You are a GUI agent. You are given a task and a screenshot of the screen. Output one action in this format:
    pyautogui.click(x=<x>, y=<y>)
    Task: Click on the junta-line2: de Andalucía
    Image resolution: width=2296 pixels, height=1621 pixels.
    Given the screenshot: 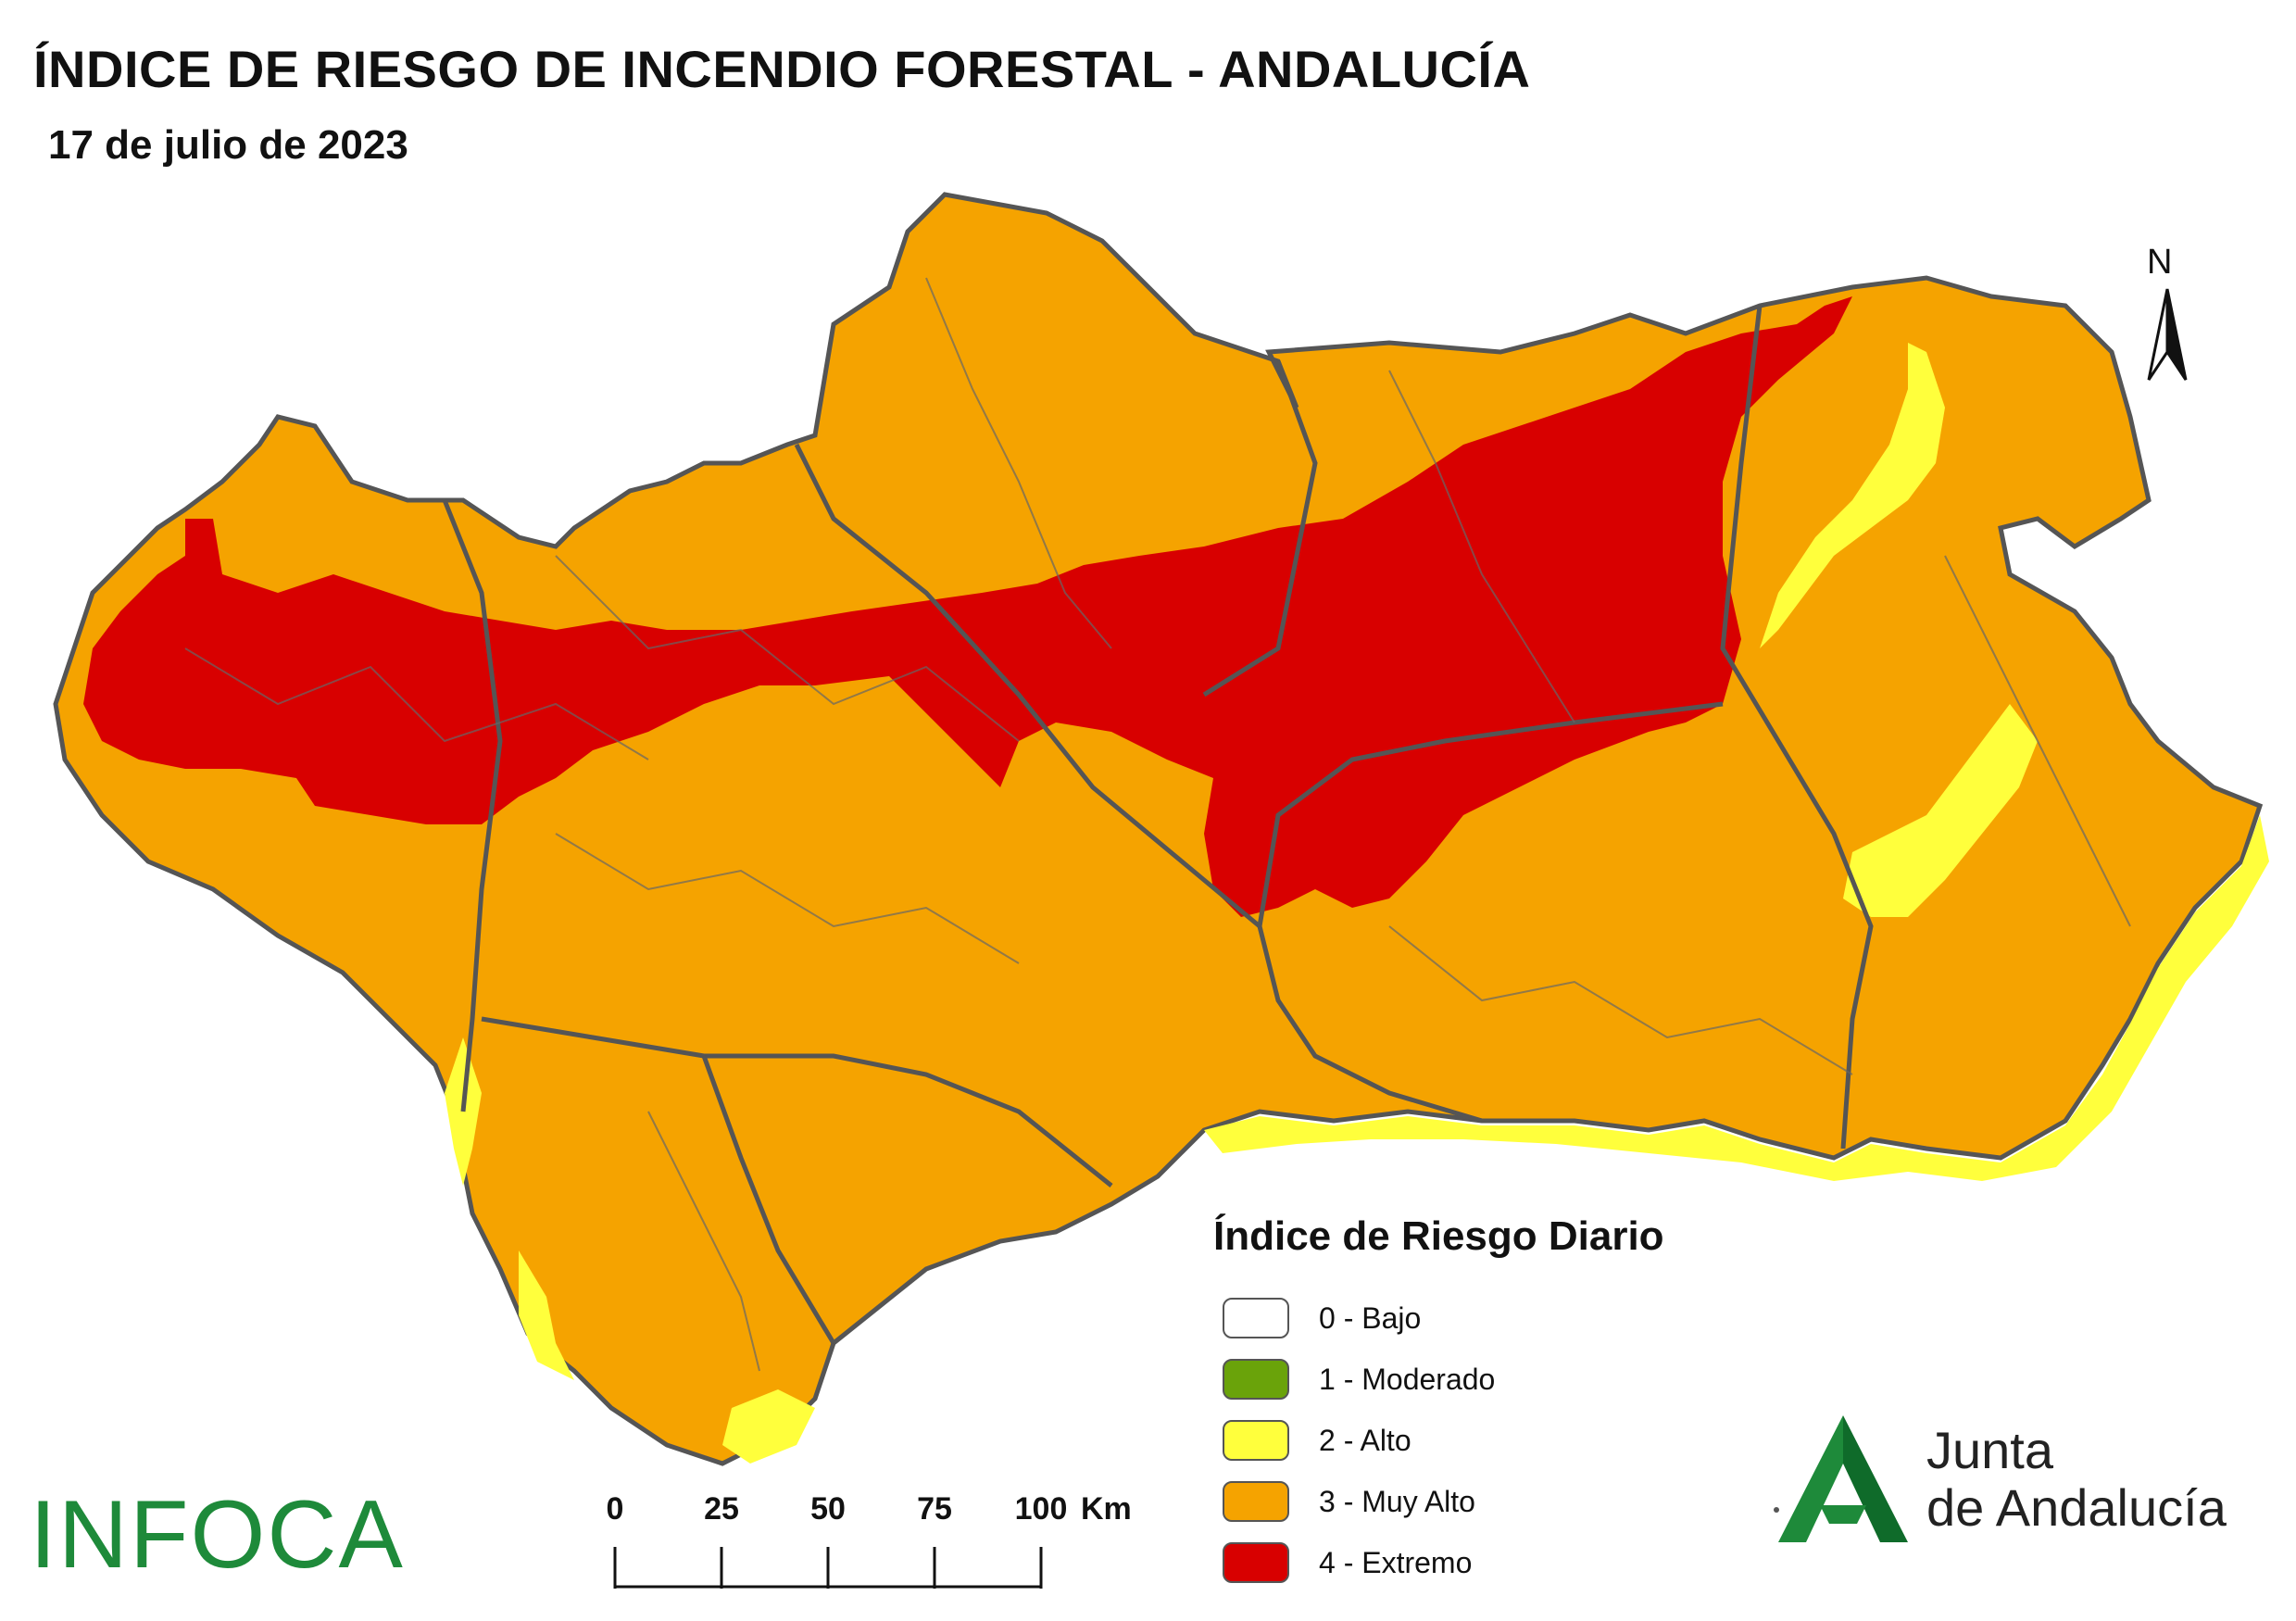 What is the action you would take?
    pyautogui.click(x=2076, y=1507)
    